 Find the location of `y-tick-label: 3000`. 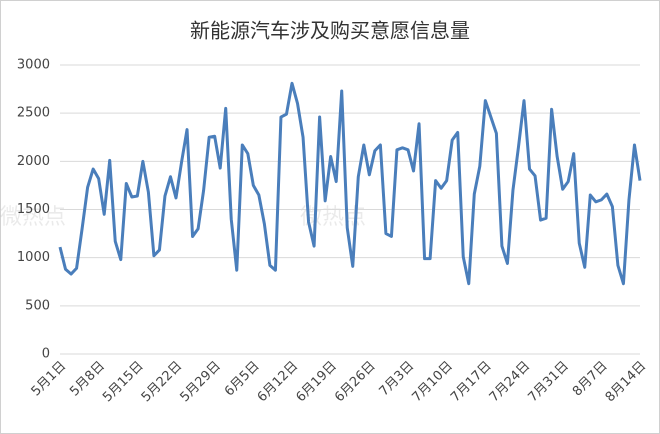

y-tick-label: 3000 is located at coordinates (33, 65).